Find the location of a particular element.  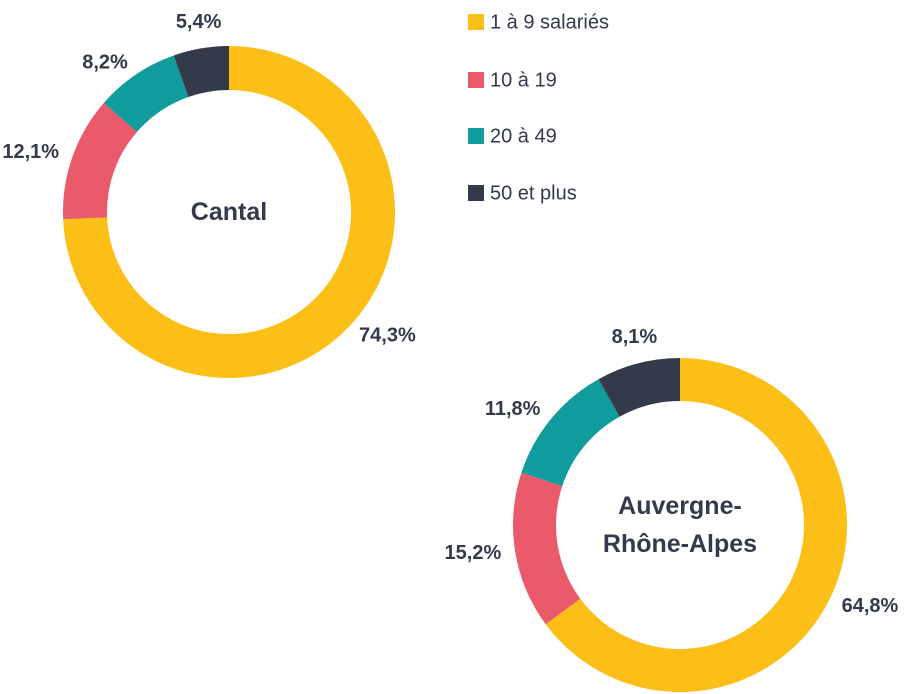

data-label: 15,2% is located at coordinates (473, 553).